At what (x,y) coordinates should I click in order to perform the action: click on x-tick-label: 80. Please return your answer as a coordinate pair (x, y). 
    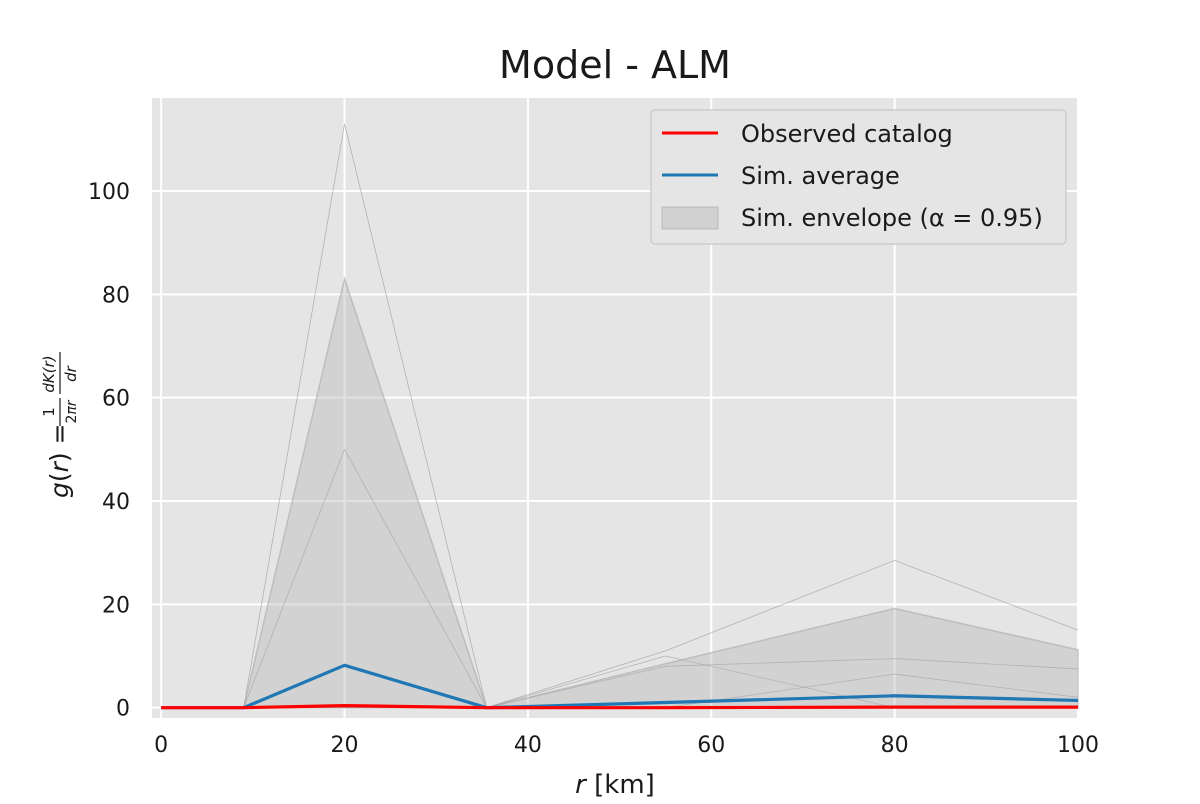
    Looking at the image, I should click on (895, 745).